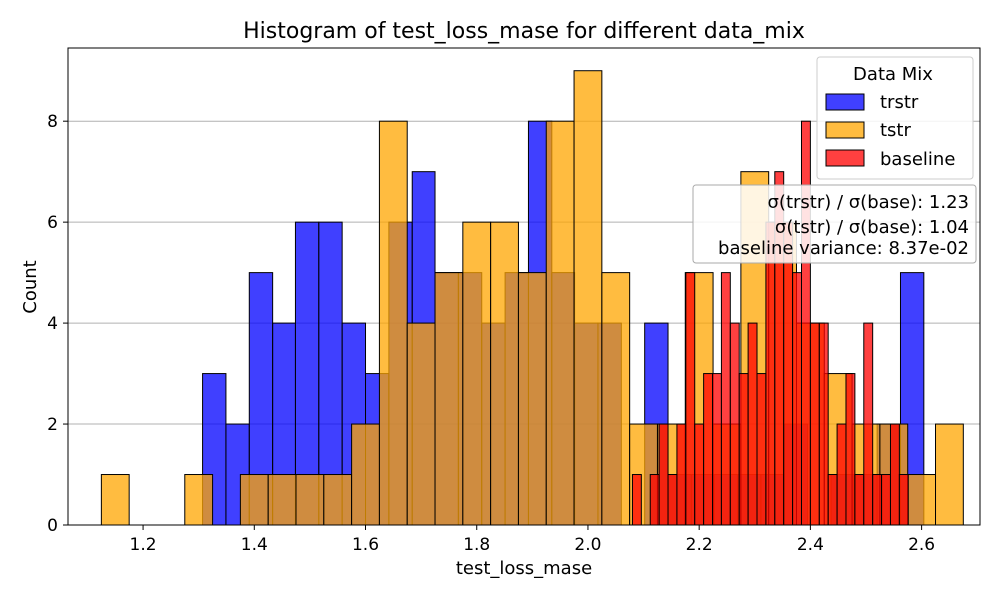 The width and height of the screenshot is (1000, 600). What do you see at coordinates (52, 324) in the screenshot?
I see `y-tick-label: 4` at bounding box center [52, 324].